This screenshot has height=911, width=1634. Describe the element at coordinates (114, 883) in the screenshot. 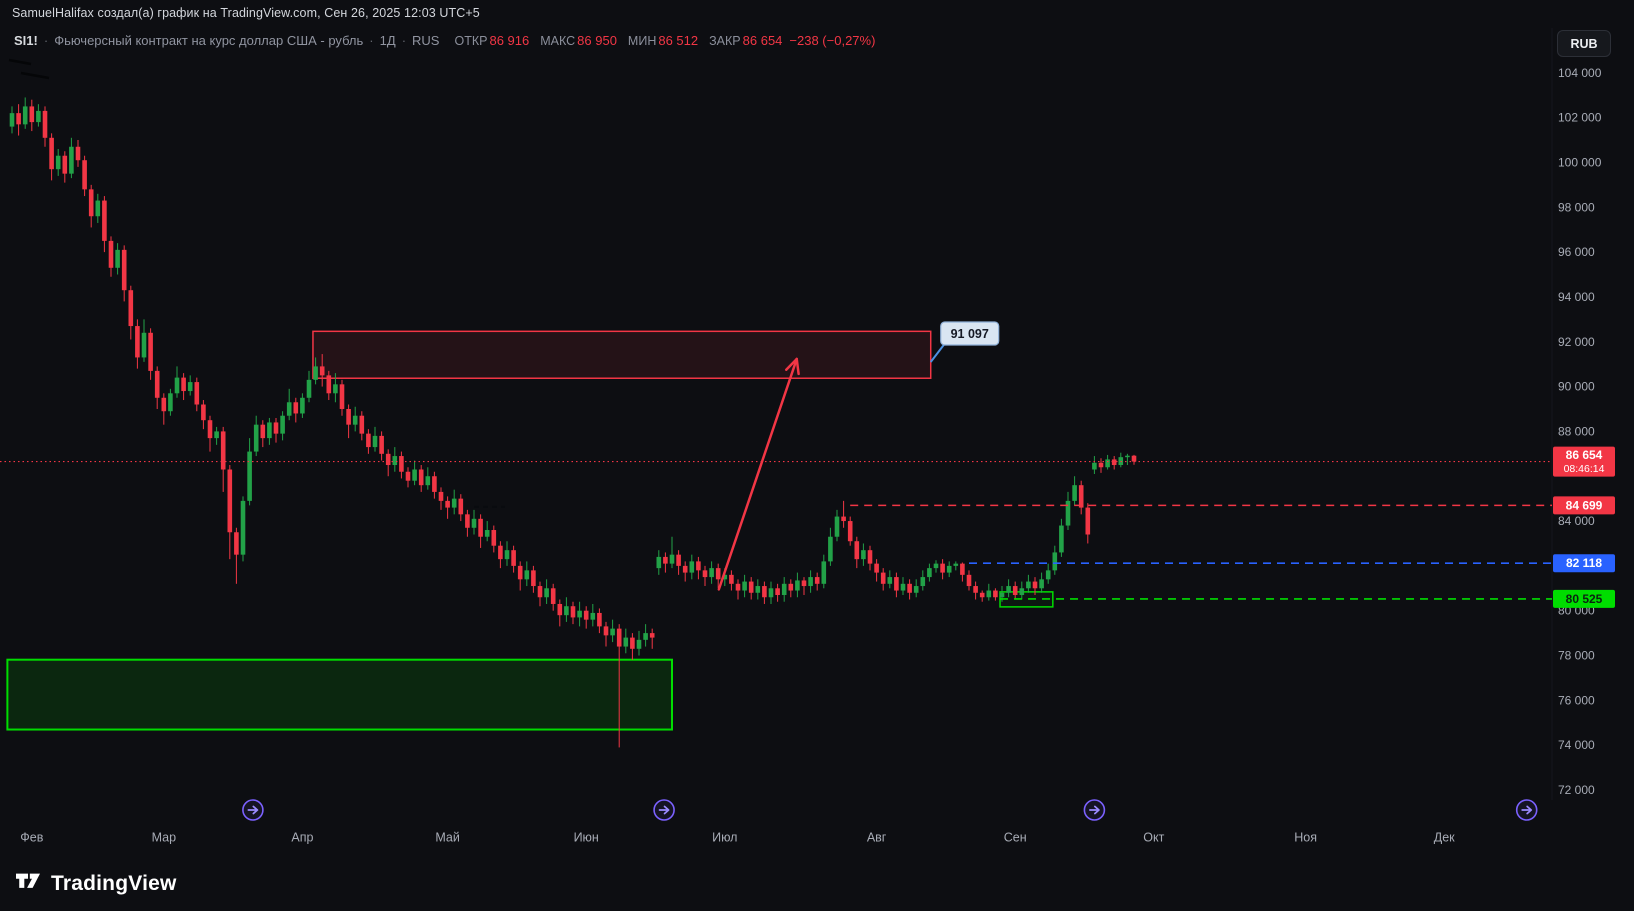

I see `tradingview-logo-text: TradingView` at that location.